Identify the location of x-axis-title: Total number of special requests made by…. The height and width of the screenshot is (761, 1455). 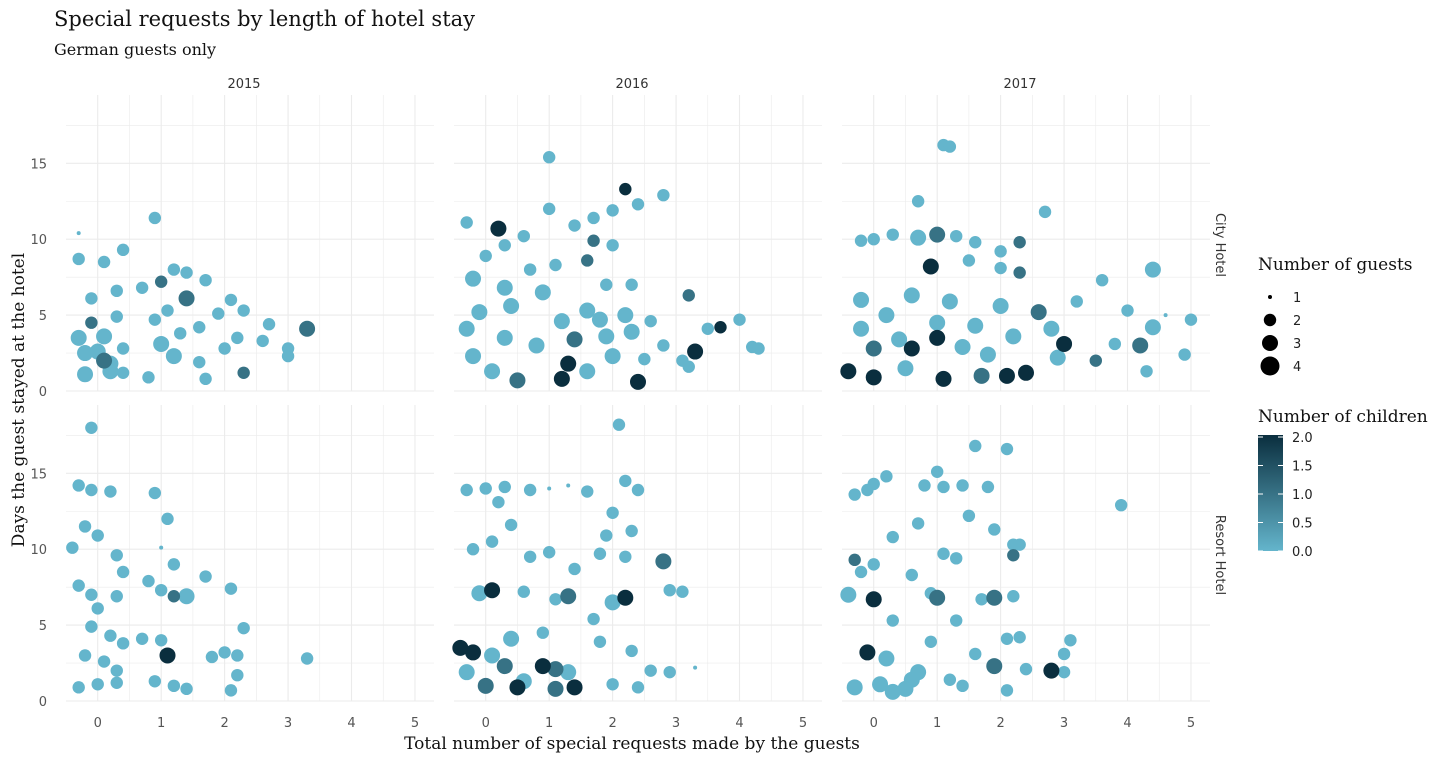
(632, 744).